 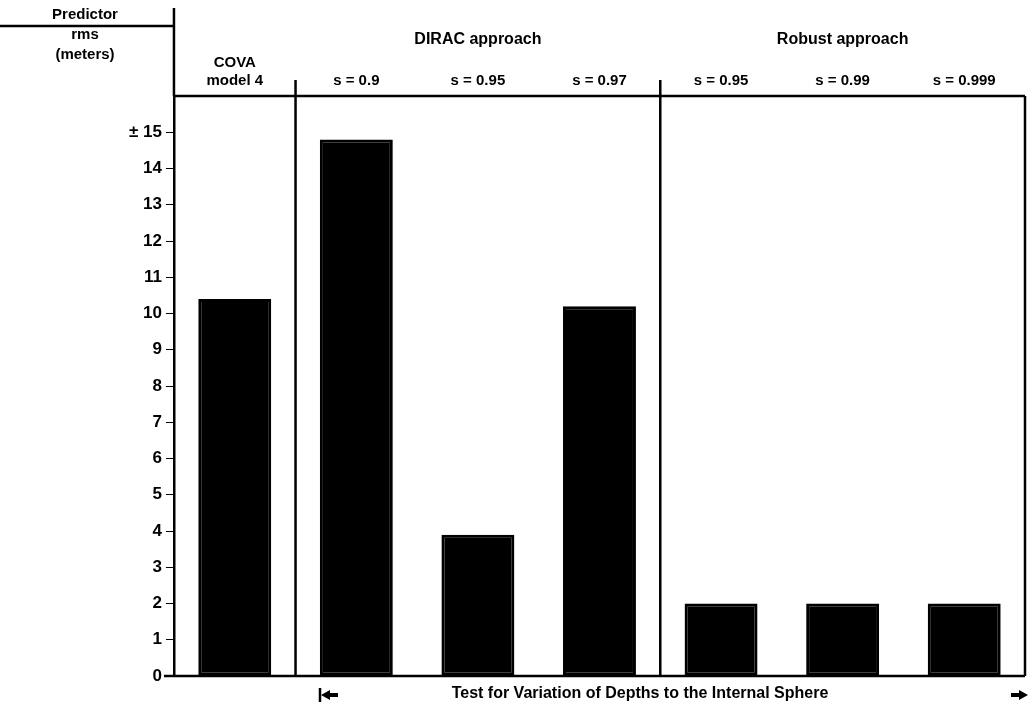 I want to click on y-tick-label: ± 15, so click(x=145, y=131).